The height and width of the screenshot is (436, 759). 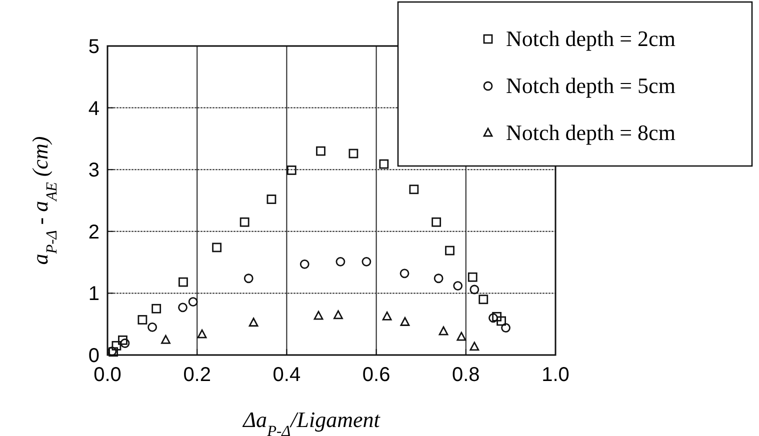 What do you see at coordinates (94, 109) in the screenshot?
I see `y-tick-label: 4` at bounding box center [94, 109].